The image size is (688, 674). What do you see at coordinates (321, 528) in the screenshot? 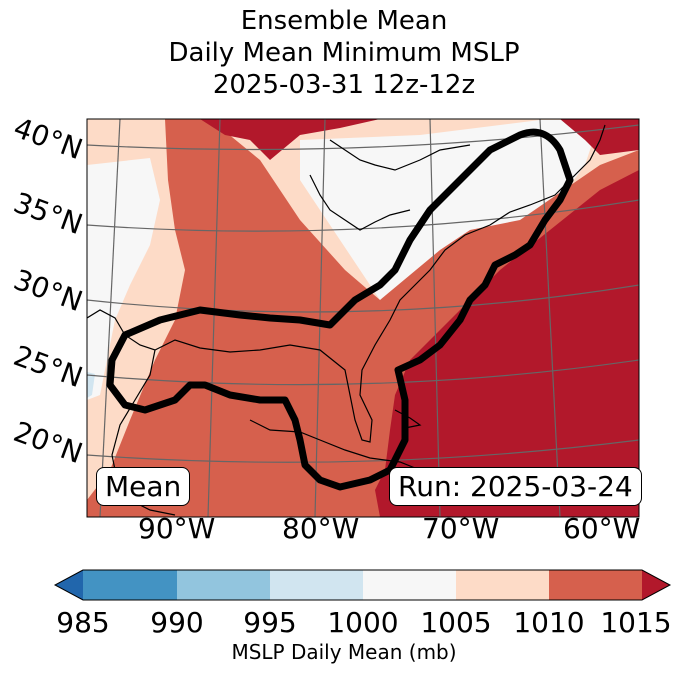
I see `lon-label-80w: 80°W` at bounding box center [321, 528].